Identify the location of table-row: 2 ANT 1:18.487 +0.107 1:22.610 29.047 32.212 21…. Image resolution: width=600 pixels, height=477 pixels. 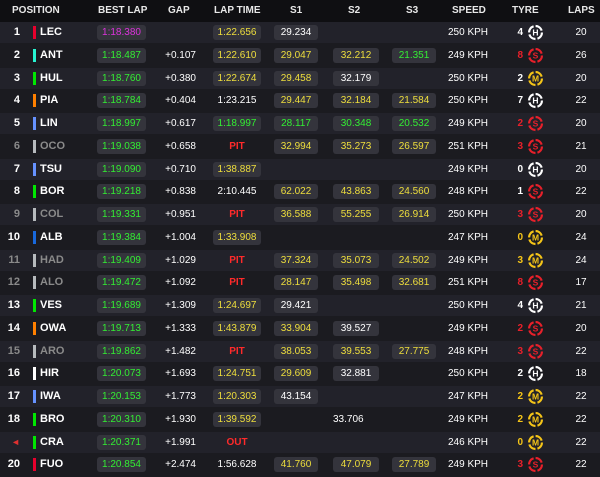
(300, 55).